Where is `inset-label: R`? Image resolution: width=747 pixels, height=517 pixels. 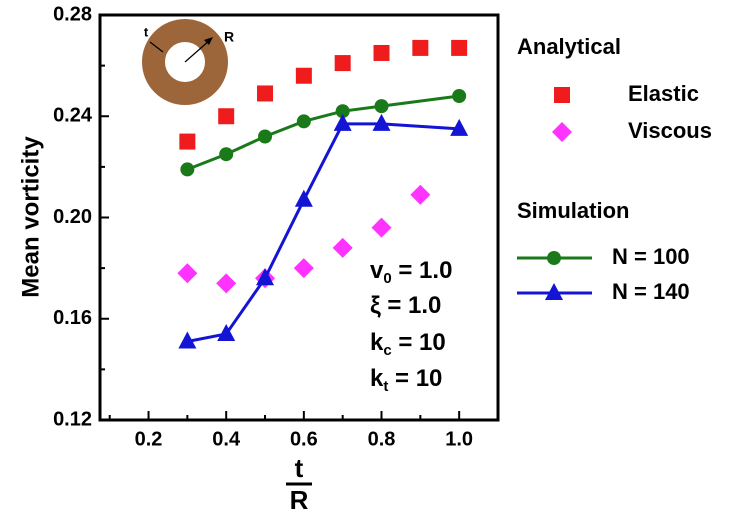
inset-label: R is located at coordinates (229, 37).